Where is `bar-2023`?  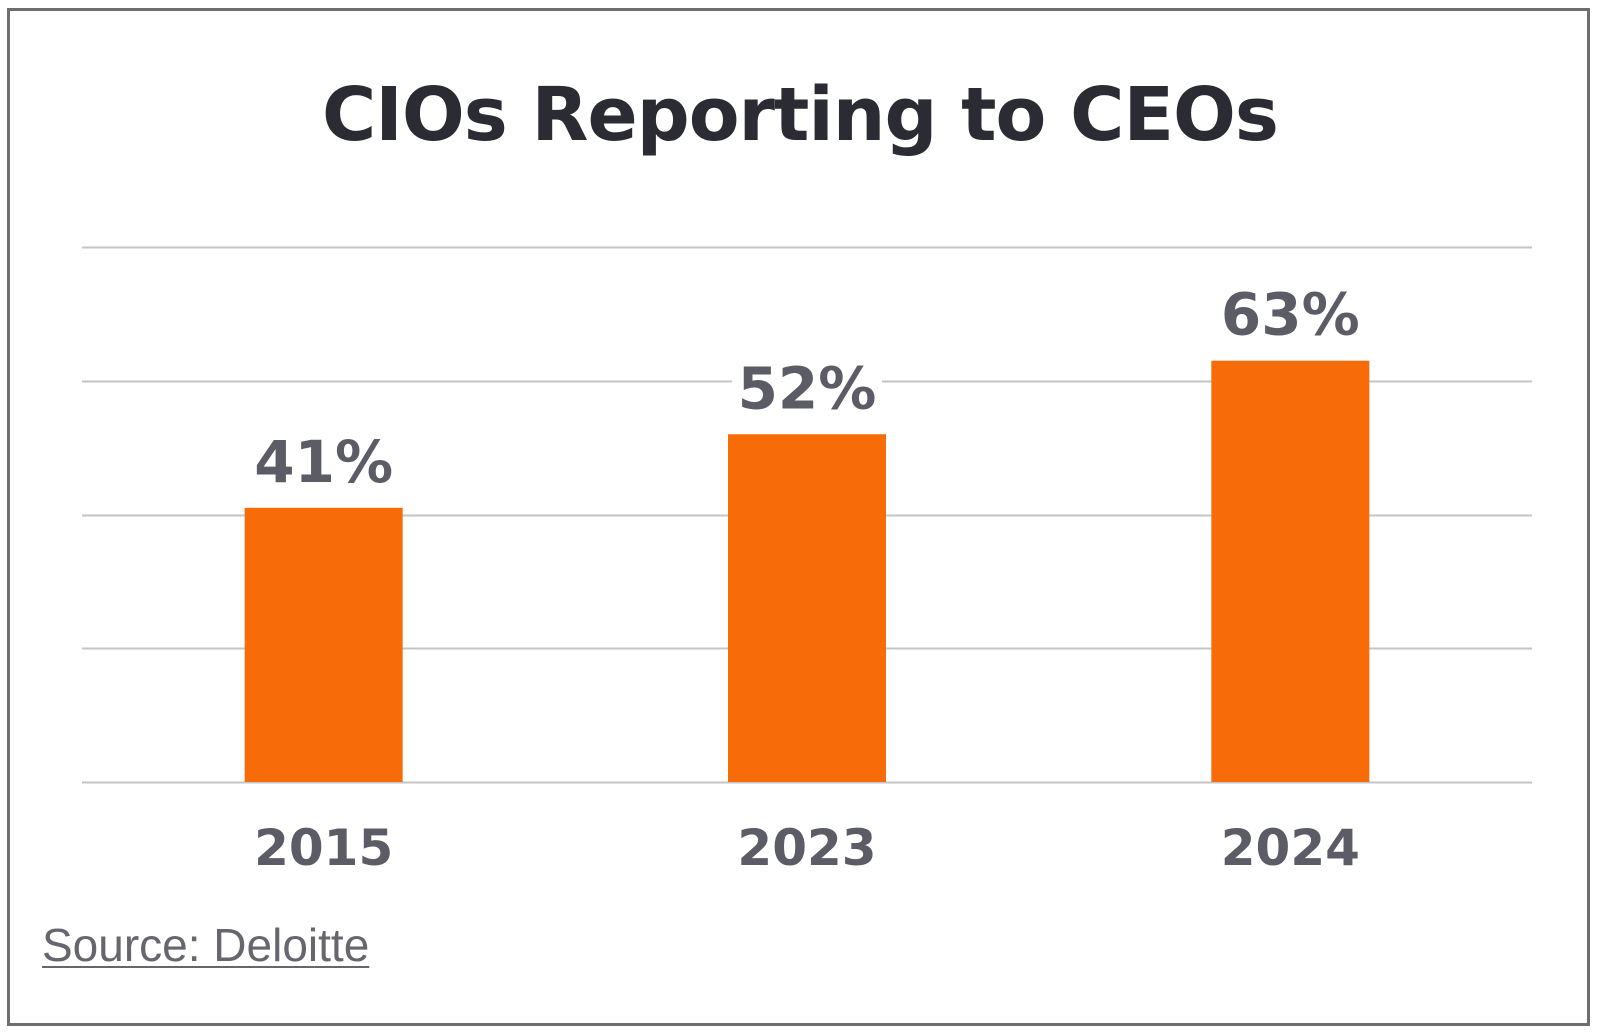
bar-2023 is located at coordinates (807, 608).